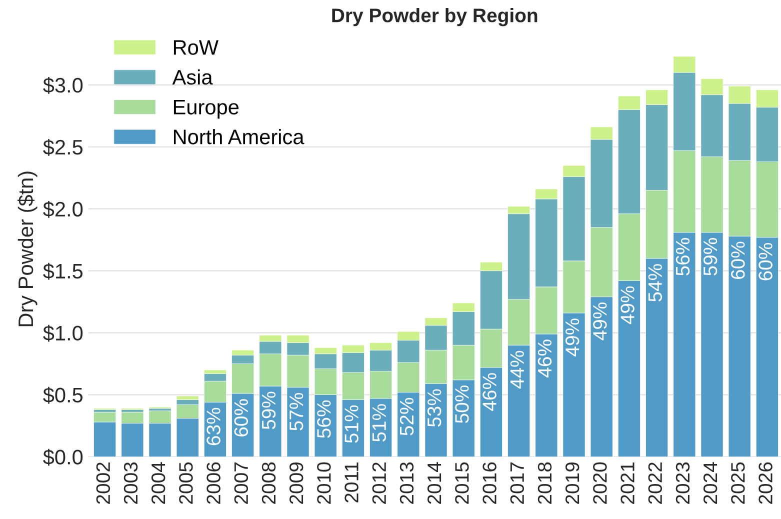 This screenshot has width=781, height=519. I want to click on x-tick-label: 2002, so click(103, 483).